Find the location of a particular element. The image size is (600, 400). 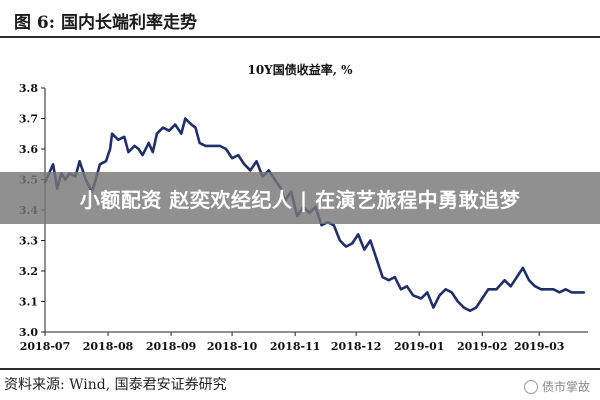

x-tick-label: 2018-10 is located at coordinates (232, 346).